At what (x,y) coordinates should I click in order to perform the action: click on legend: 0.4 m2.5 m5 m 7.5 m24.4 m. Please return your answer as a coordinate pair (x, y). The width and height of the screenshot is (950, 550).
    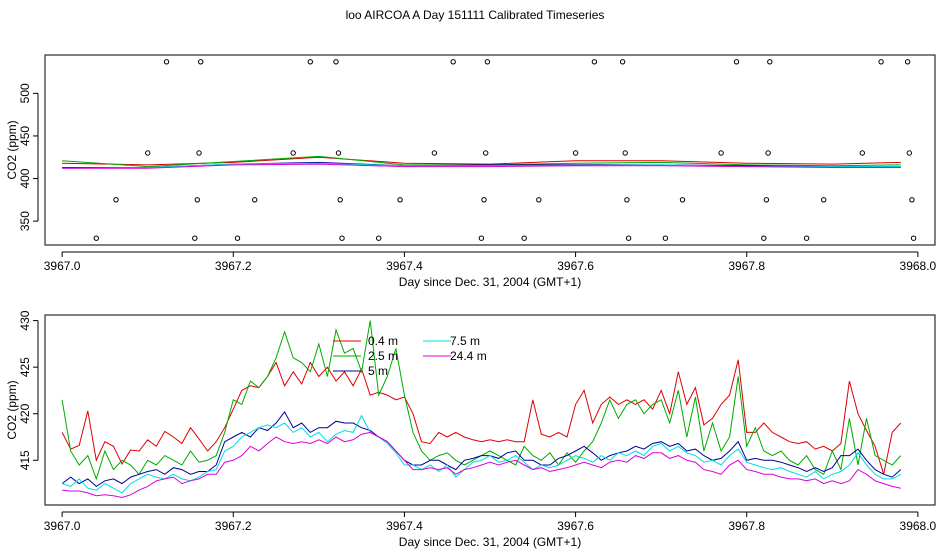
    Looking at the image, I should click on (410, 356).